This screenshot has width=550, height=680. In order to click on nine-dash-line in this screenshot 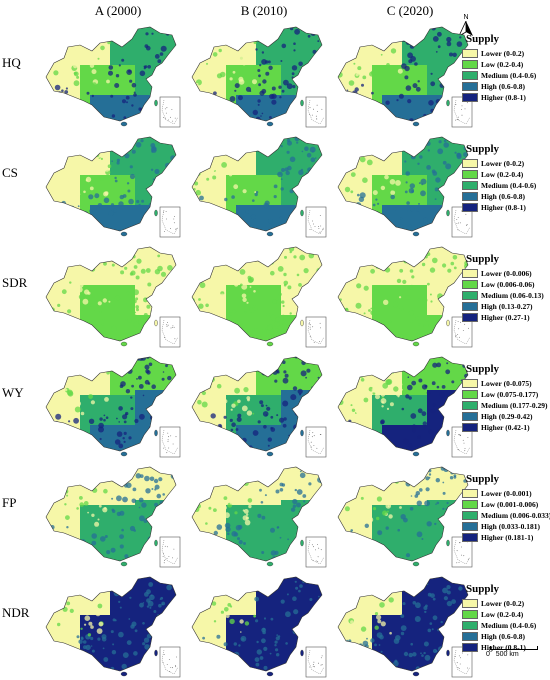, I will do `click(170, 332)`.